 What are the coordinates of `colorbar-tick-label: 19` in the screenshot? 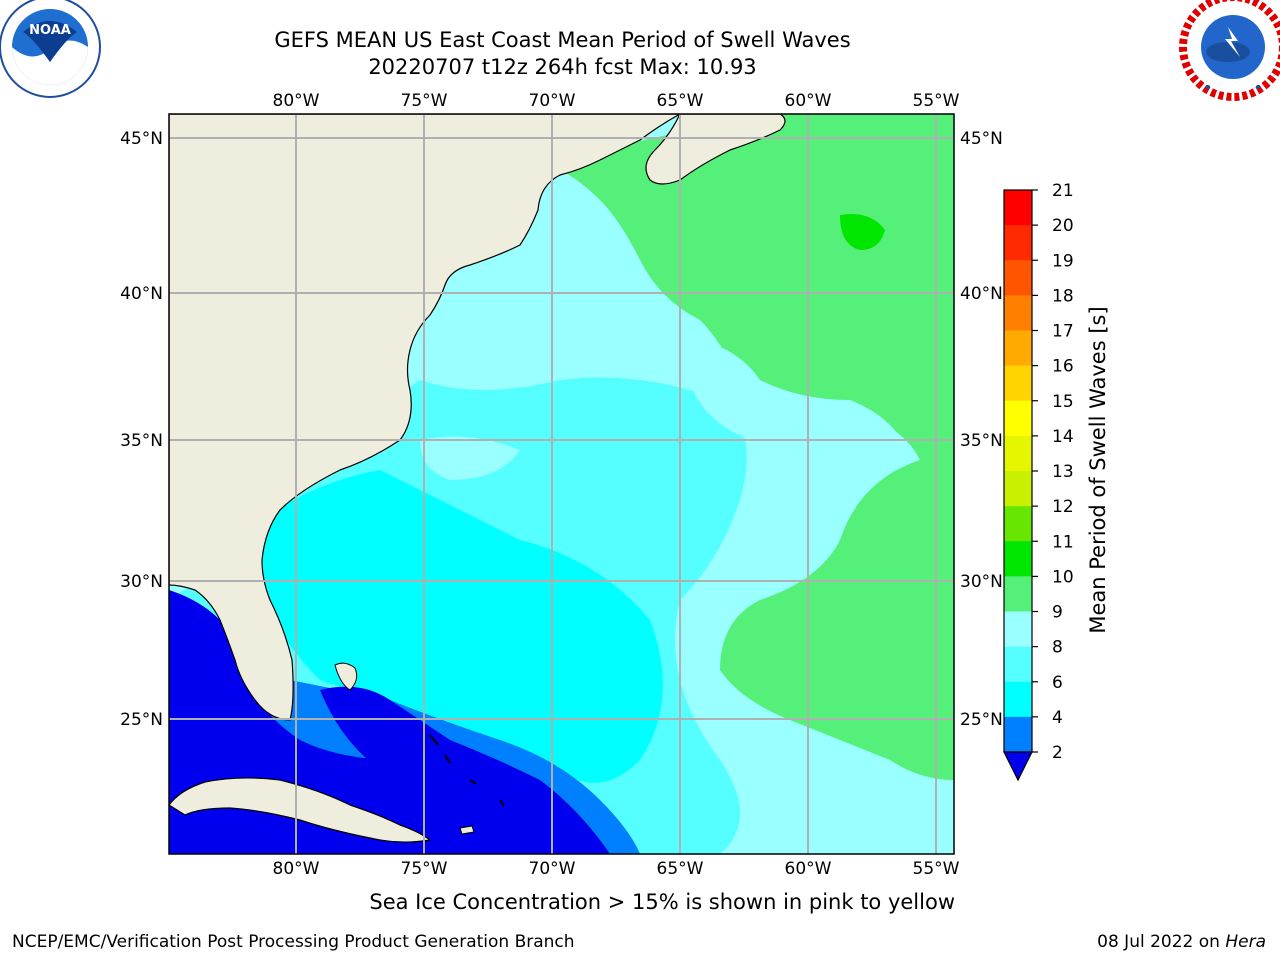 It's located at (1063, 261).